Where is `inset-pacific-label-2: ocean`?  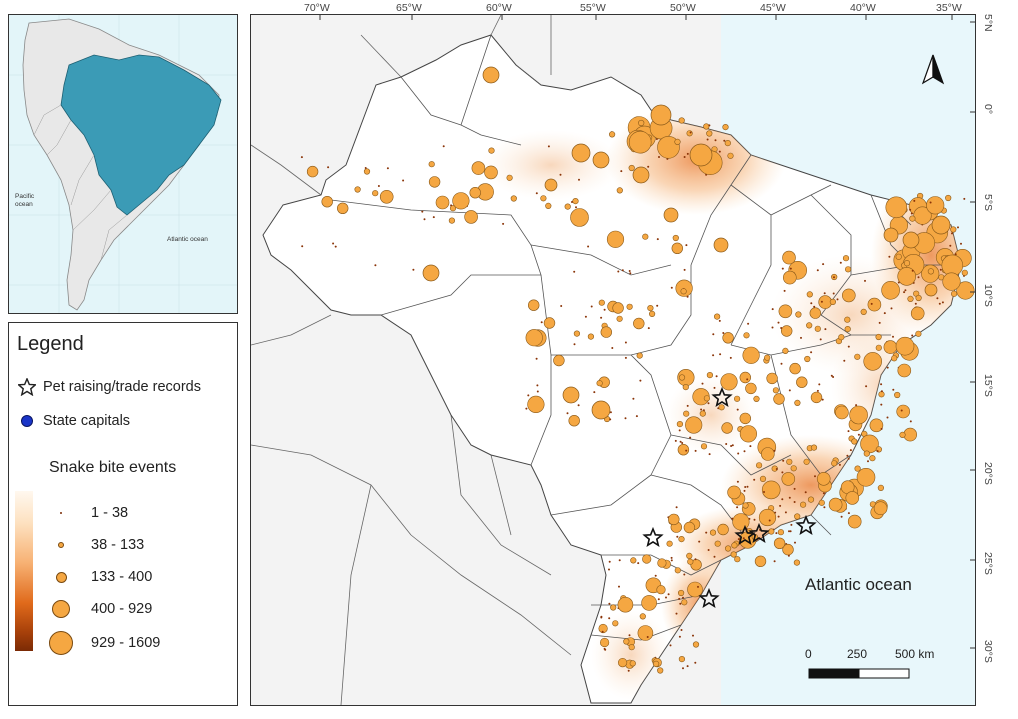
inset-pacific-label-2: ocean is located at coordinates (24, 204).